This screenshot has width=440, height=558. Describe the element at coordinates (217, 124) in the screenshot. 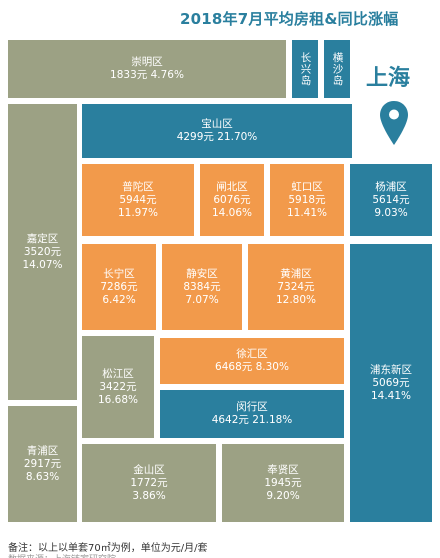

I see `region-name: 宝山区` at that location.